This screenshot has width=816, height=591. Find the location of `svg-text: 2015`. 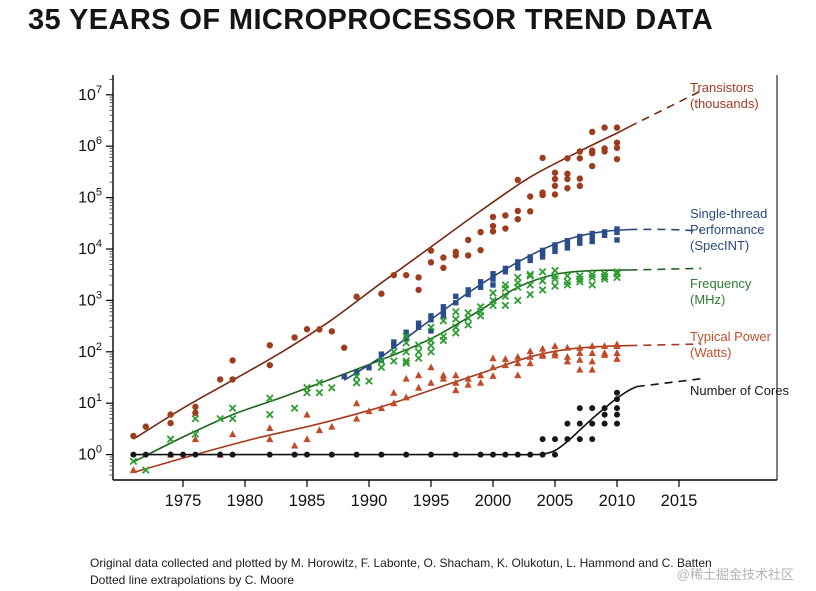

svg-text: 2015 is located at coordinates (679, 501).